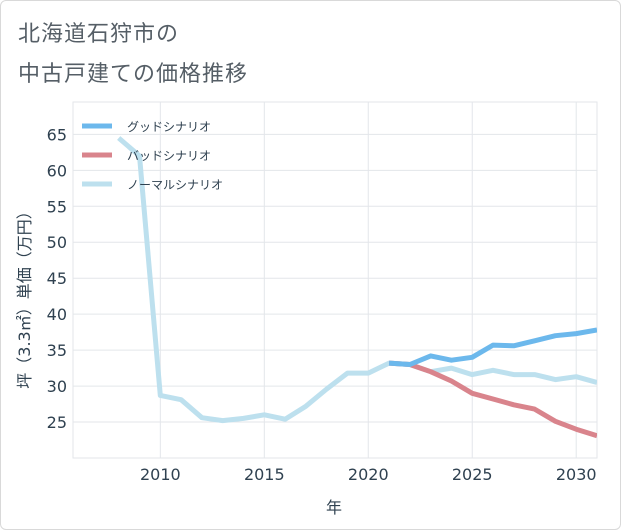 This screenshot has height=530, width=621. Describe the element at coordinates (57, 350) in the screenshot. I see `y-tick-label: 35` at that location.